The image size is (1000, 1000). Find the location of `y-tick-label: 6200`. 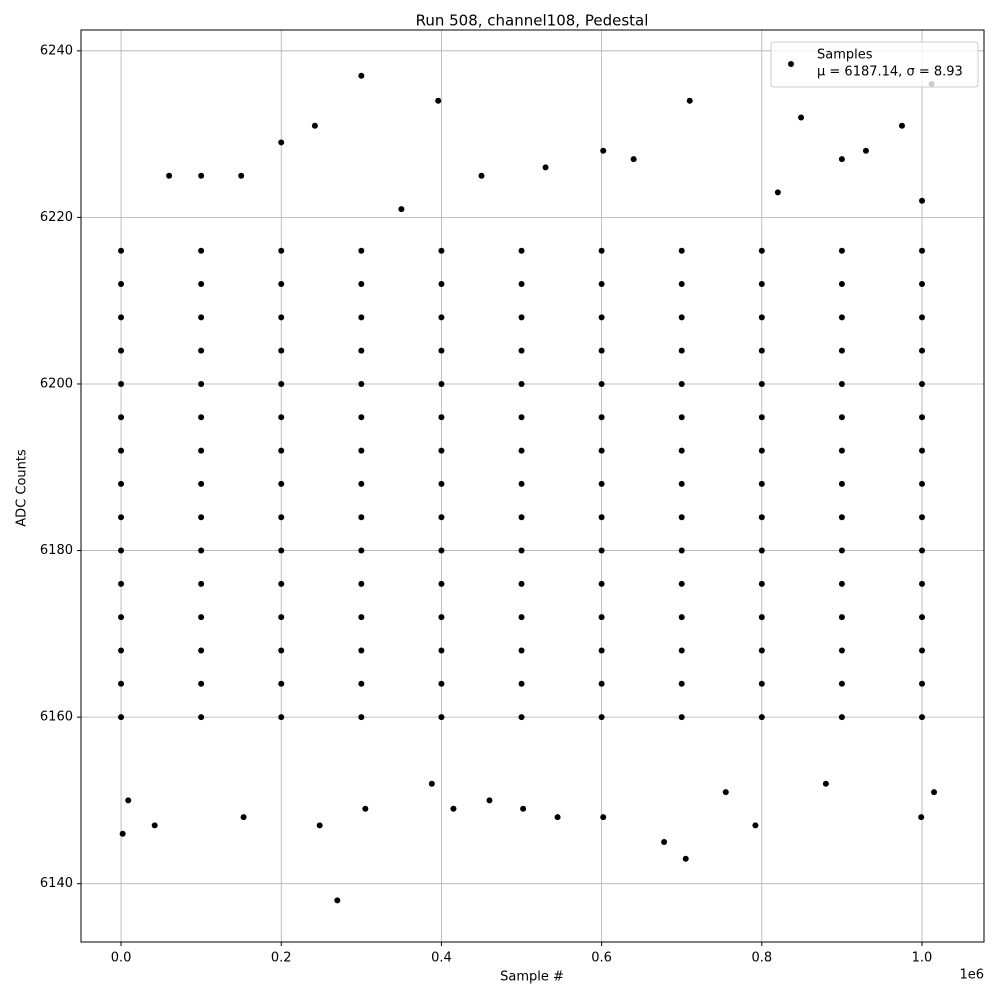

y-tick-label: 6200 is located at coordinates (56, 383).